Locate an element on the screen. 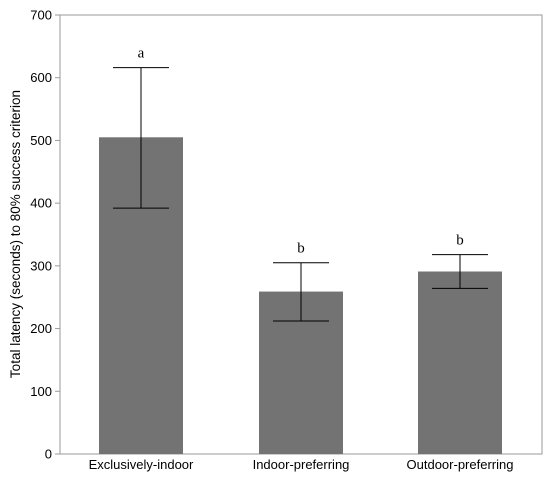 Image resolution: width=550 pixels, height=479 pixels. y-tick-label-700: 700 is located at coordinates (41, 15).